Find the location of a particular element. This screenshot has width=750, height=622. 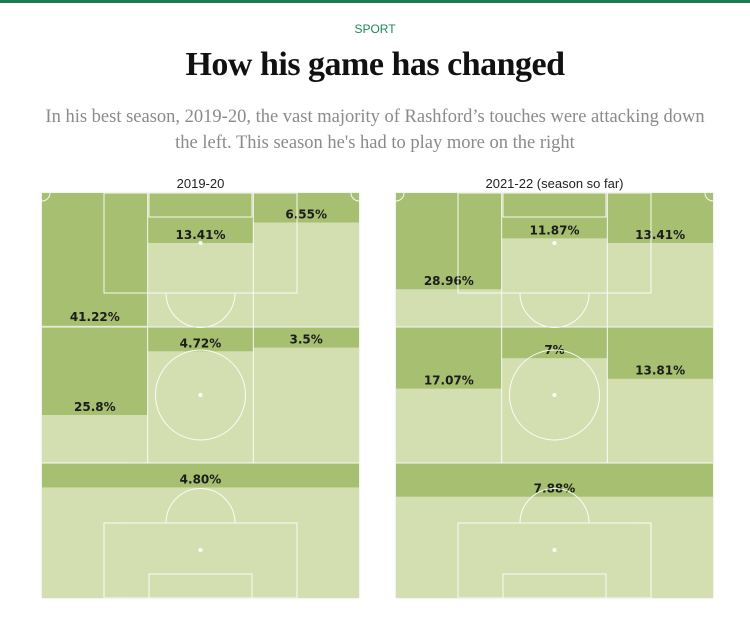

zone-label-middle-right: 3.5% is located at coordinates (306, 340).